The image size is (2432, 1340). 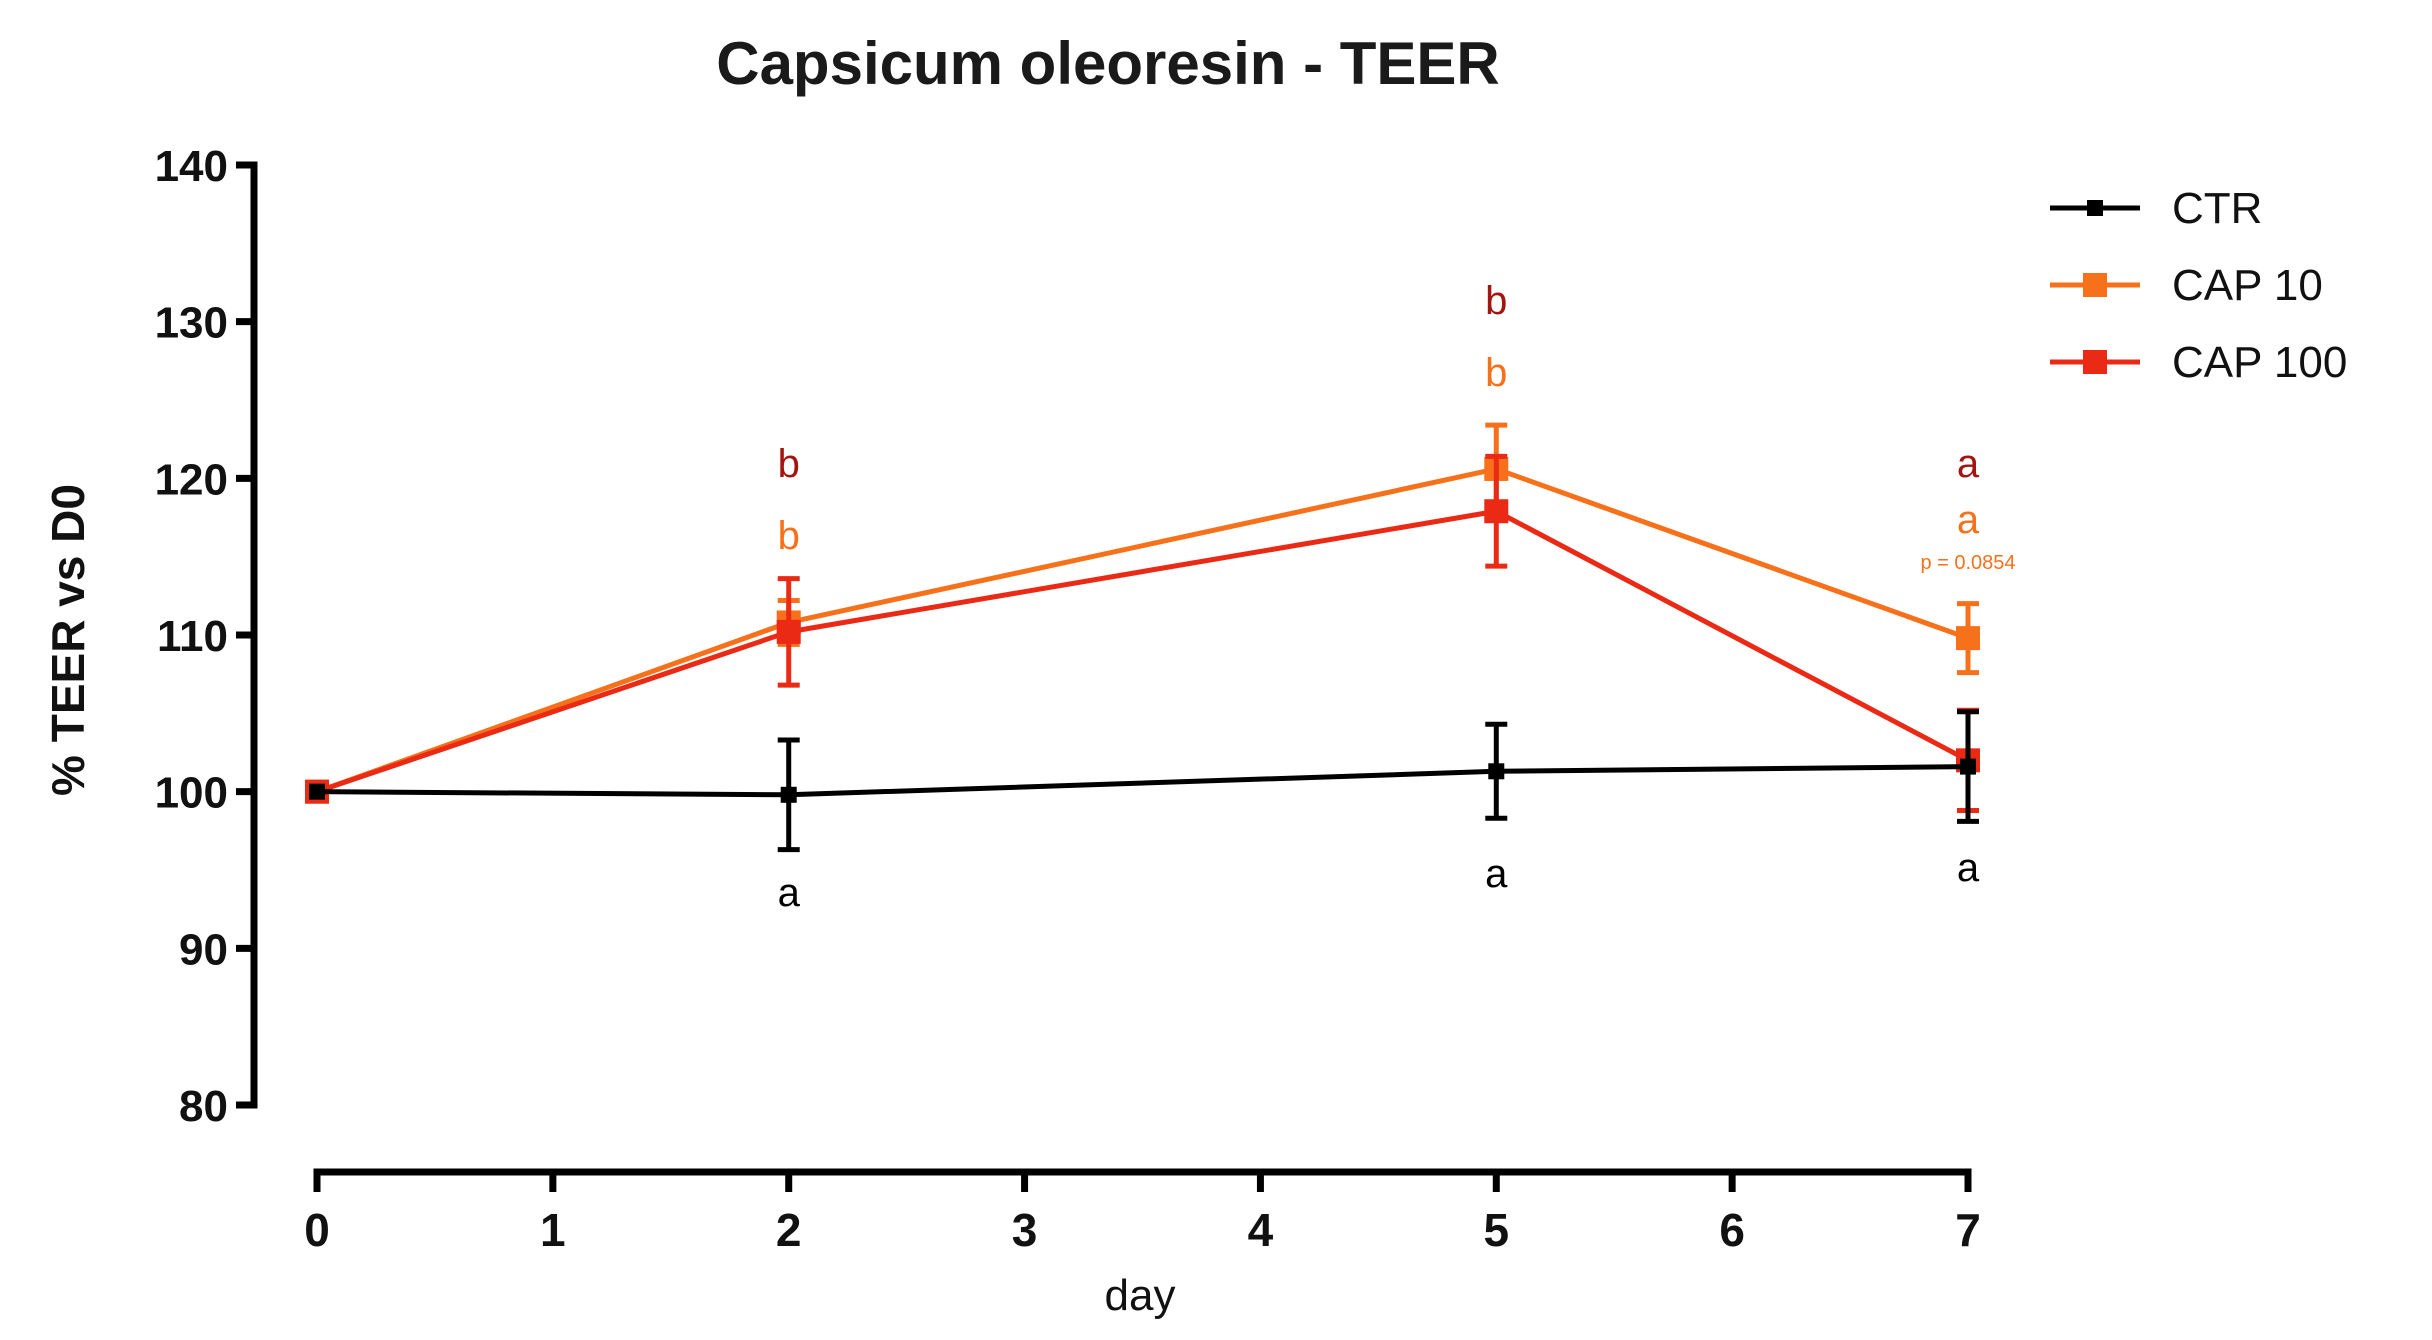 What do you see at coordinates (191, 479) in the screenshot?
I see `y-tick-label: 120` at bounding box center [191, 479].